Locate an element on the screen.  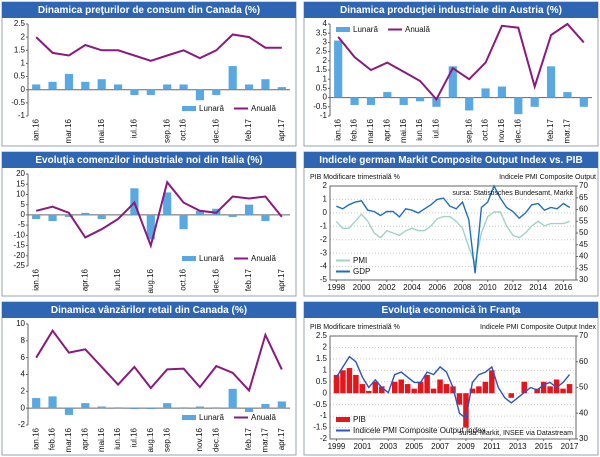
y2-tick-label: 60 is located at coordinates (583, 209).